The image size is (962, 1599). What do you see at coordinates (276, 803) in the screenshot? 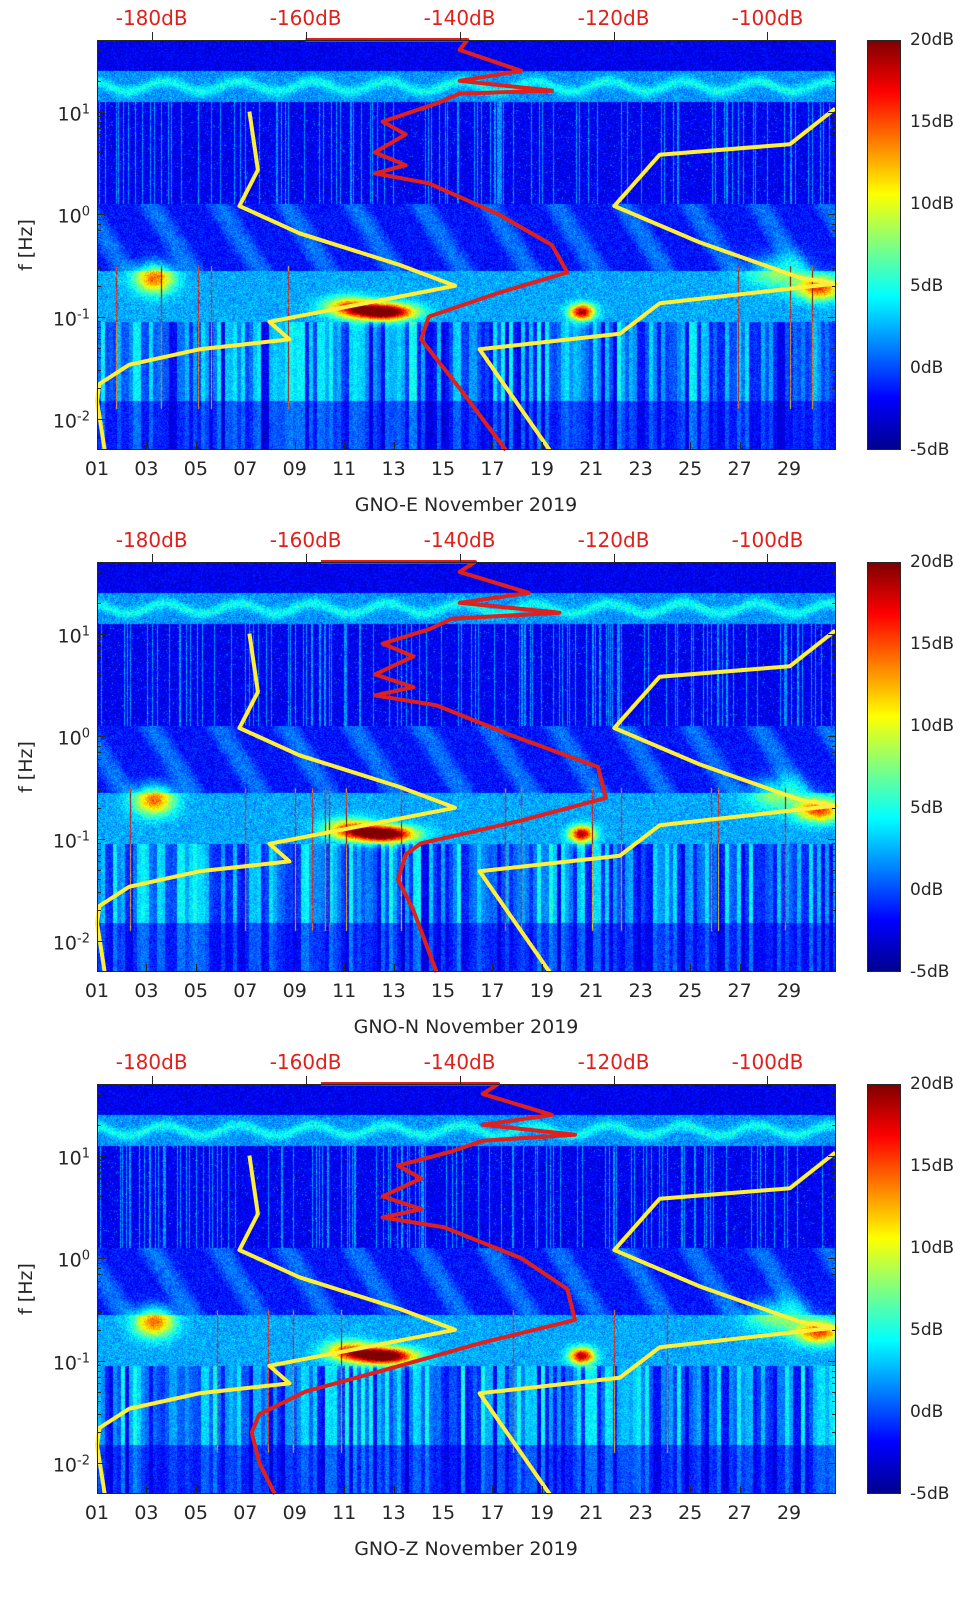
I see `noise-model-low-line` at bounding box center [276, 803].